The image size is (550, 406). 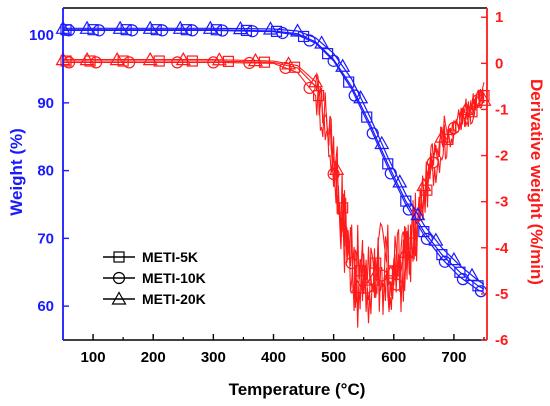 I want to click on y-right-tick-label: -1, so click(x=501, y=109).